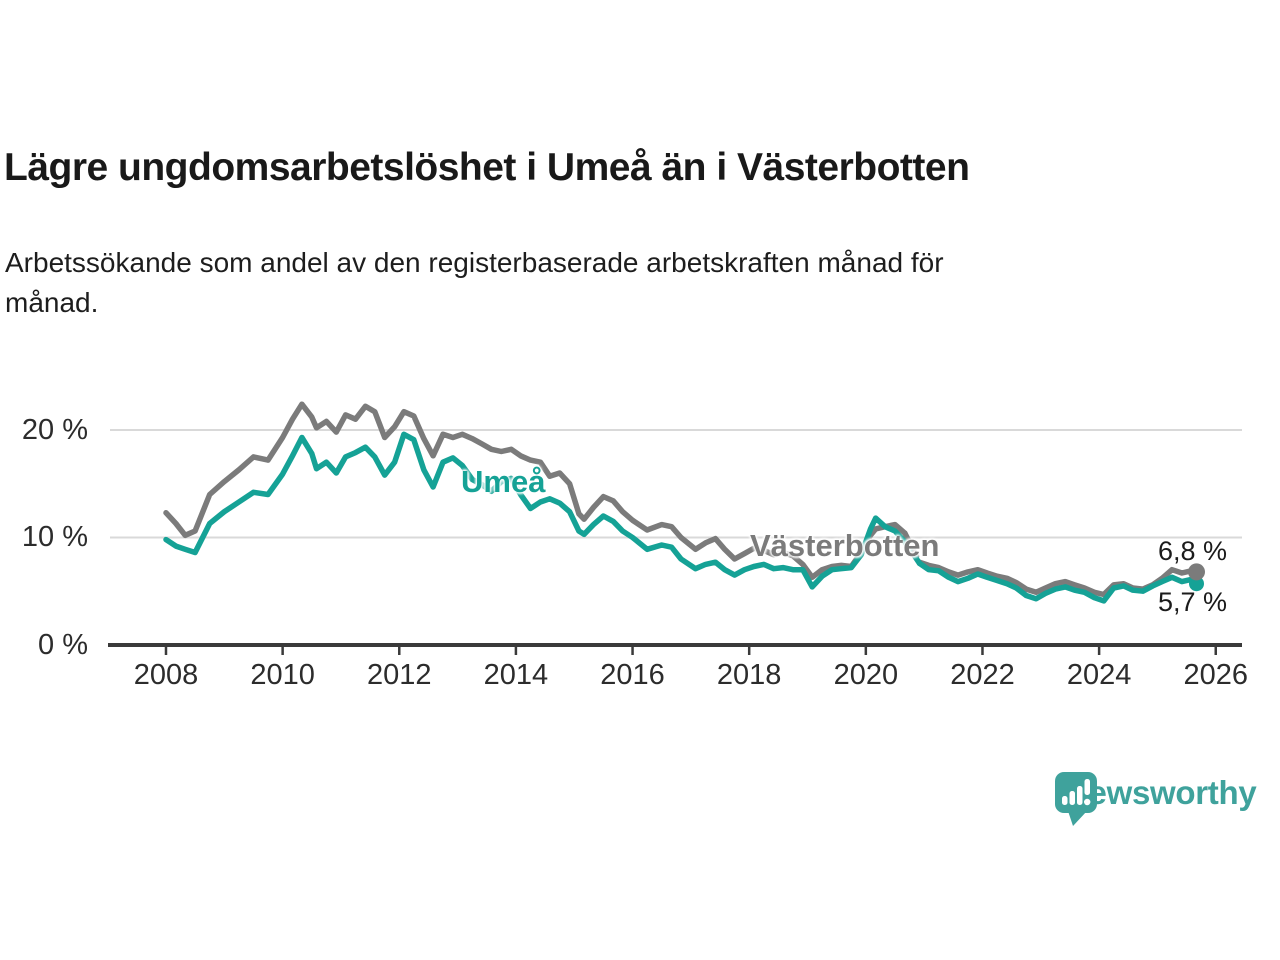 Image resolution: width=1280 pixels, height=960 pixels. Describe the element at coordinates (54, 537) in the screenshot. I see `y-axis-tick-label: 10 %` at that location.